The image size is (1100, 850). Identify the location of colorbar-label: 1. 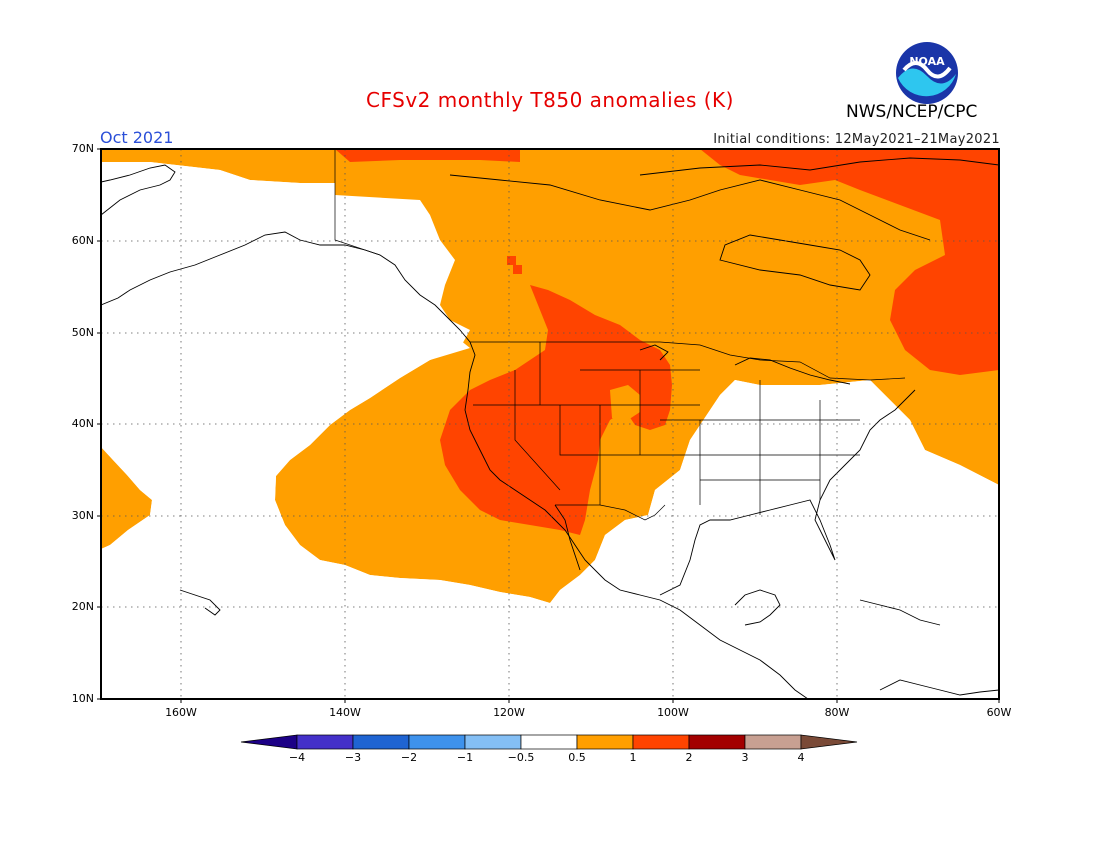
(633, 757).